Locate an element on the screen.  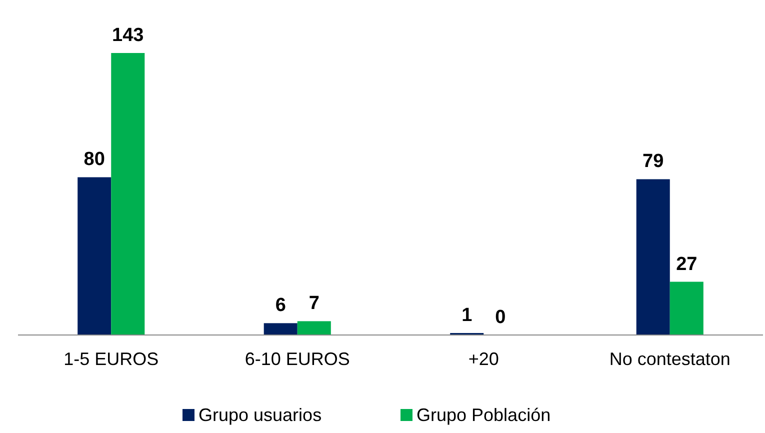
data-label: 80 is located at coordinates (94, 159).